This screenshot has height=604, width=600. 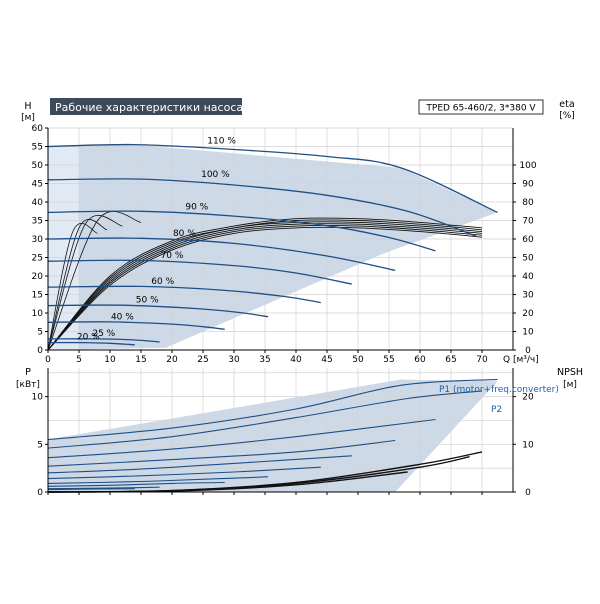 What do you see at coordinates (567, 116) in the screenshot?
I see `top-y2-axis-unit: [%]` at bounding box center [567, 116].